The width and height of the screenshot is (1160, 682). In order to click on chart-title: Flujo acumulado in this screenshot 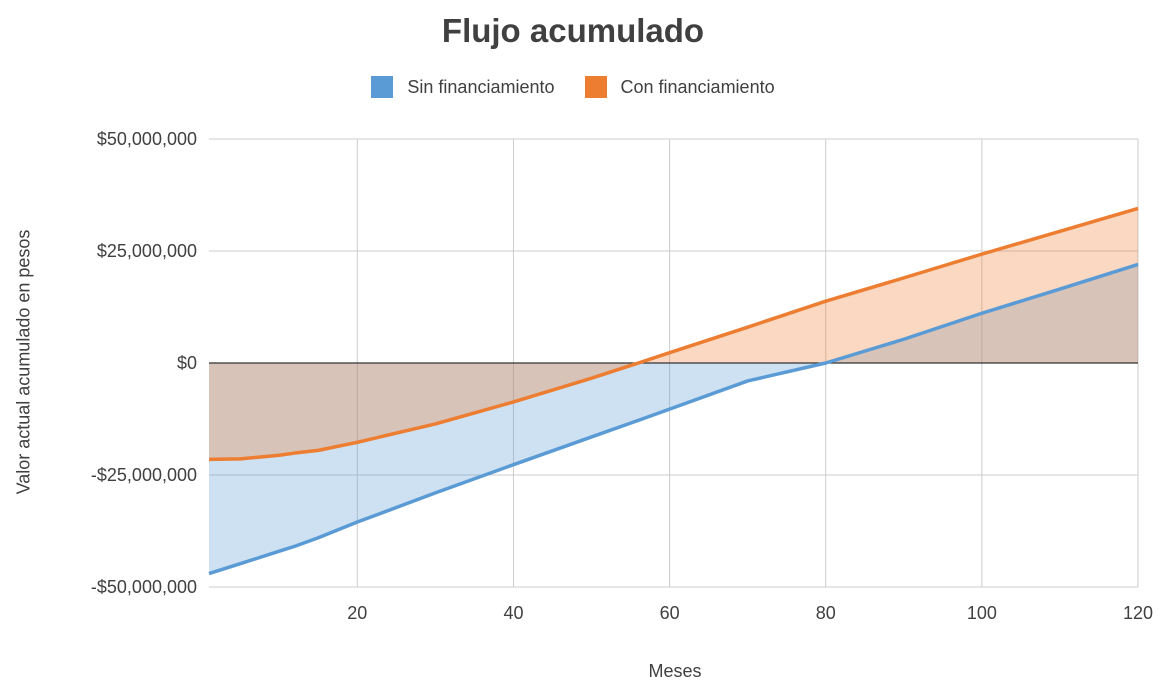, I will do `click(573, 30)`.